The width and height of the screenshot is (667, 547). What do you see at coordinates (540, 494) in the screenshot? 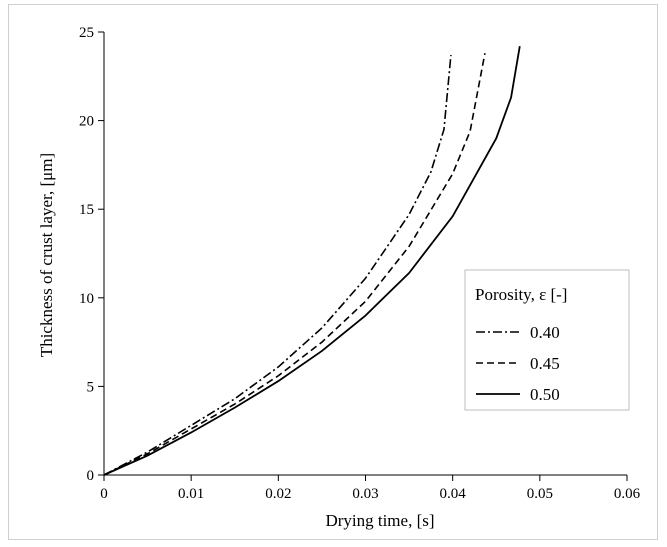
I see `x-tick-label: 0.05` at bounding box center [540, 494].